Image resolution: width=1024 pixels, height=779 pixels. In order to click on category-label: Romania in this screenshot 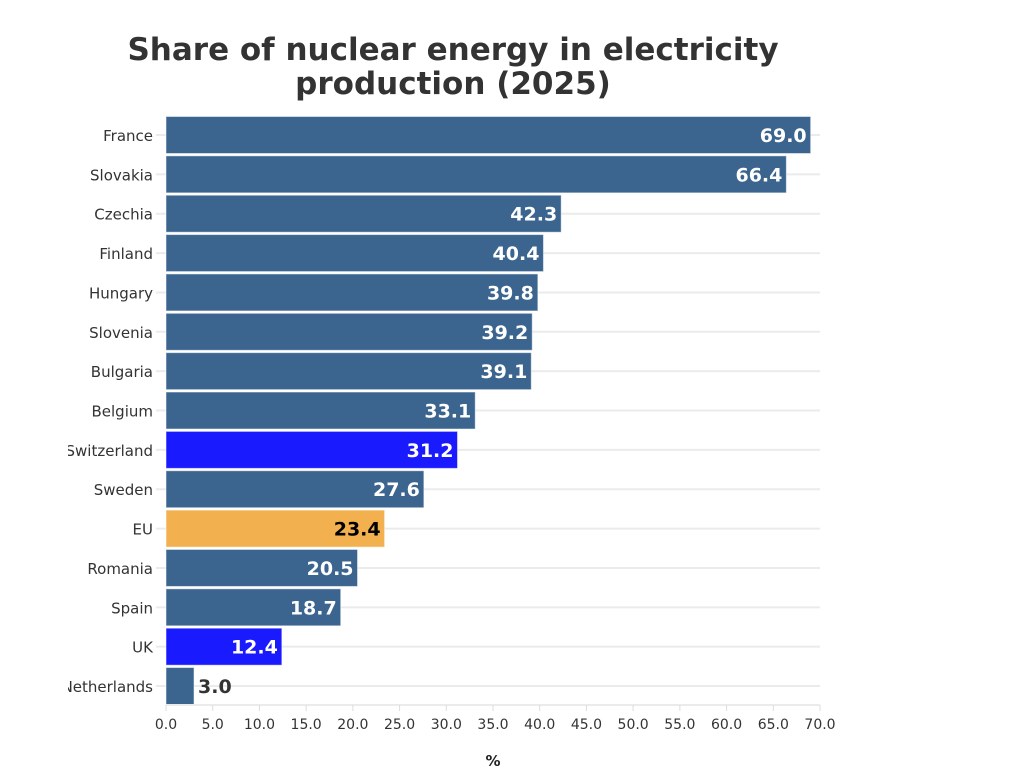, I will do `click(120, 569)`.